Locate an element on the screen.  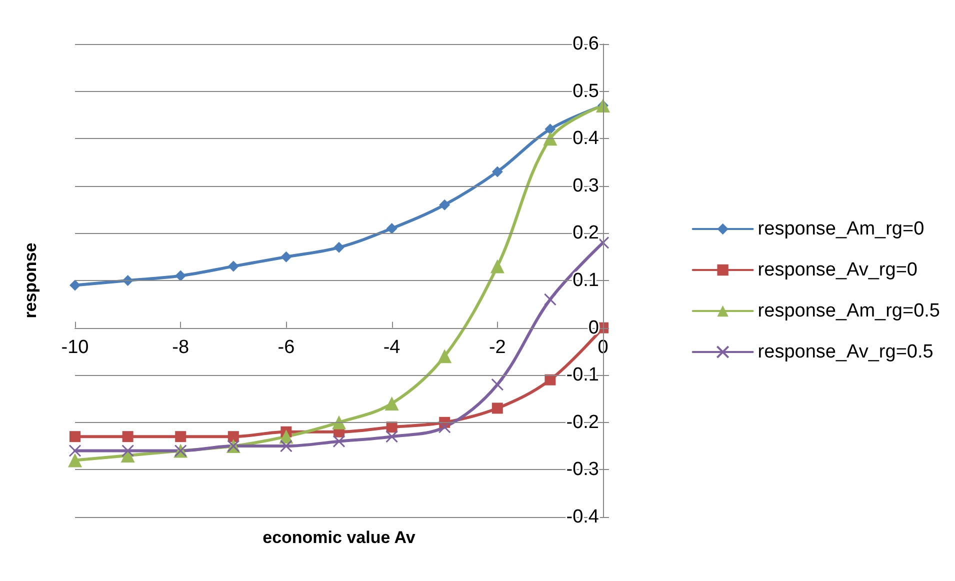
x-tick-label: -4 is located at coordinates (392, 347).